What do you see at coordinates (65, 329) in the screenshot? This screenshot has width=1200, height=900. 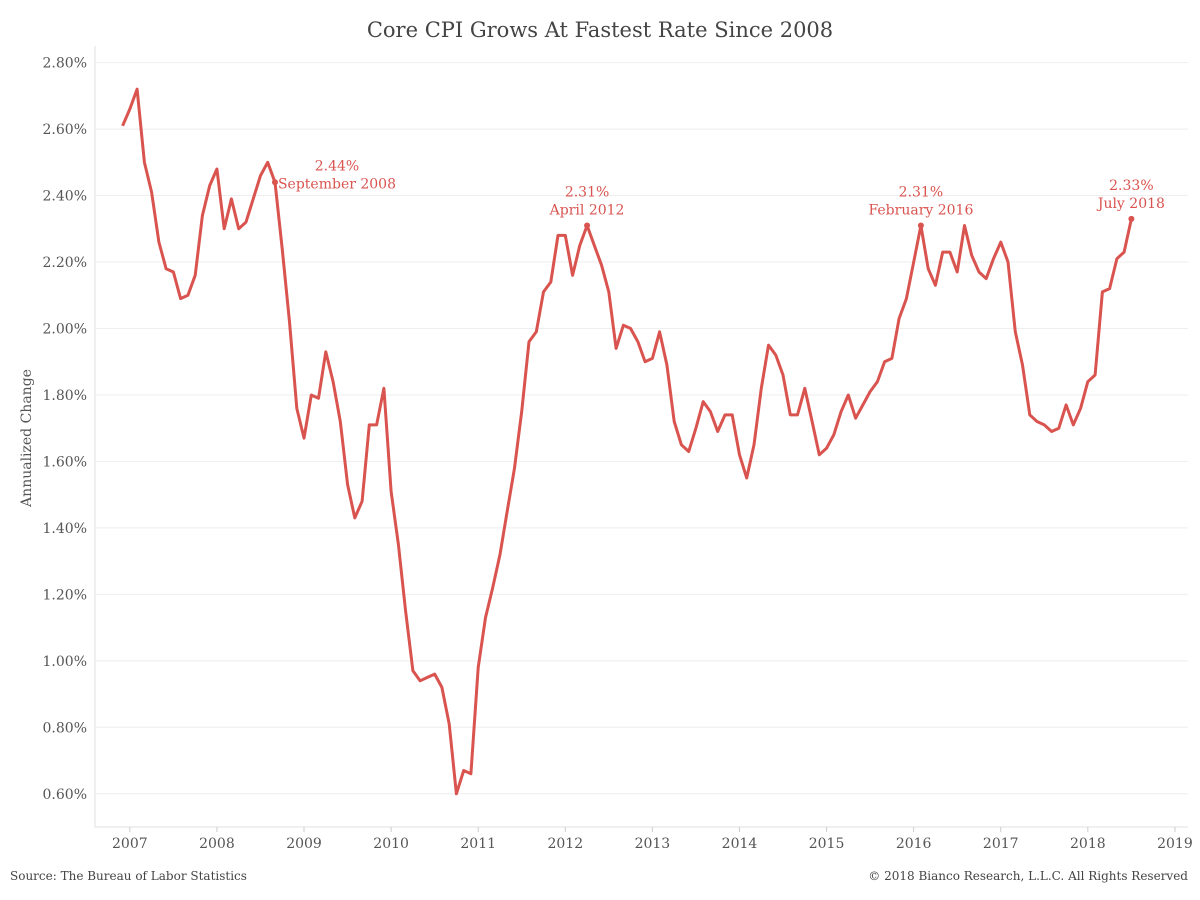 I see `y-tick-label: 2.00%` at bounding box center [65, 329].